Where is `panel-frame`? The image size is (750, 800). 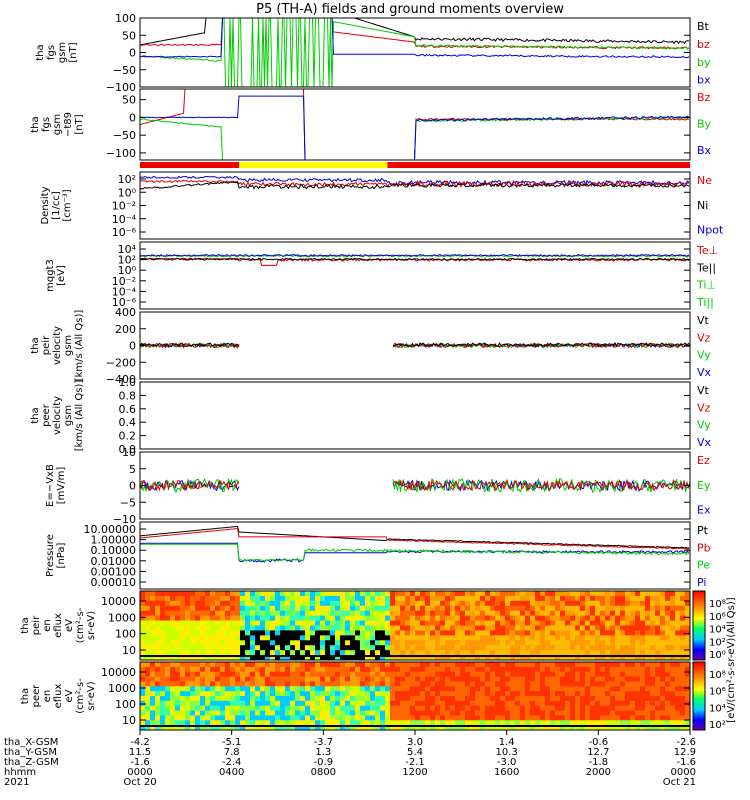 panel-frame is located at coordinates (415, 124).